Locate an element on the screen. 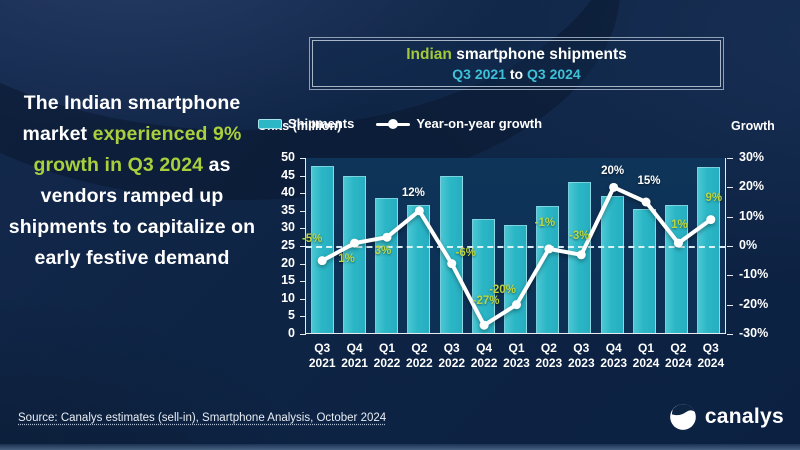  growth-point-q3-2021 is located at coordinates (322, 261).